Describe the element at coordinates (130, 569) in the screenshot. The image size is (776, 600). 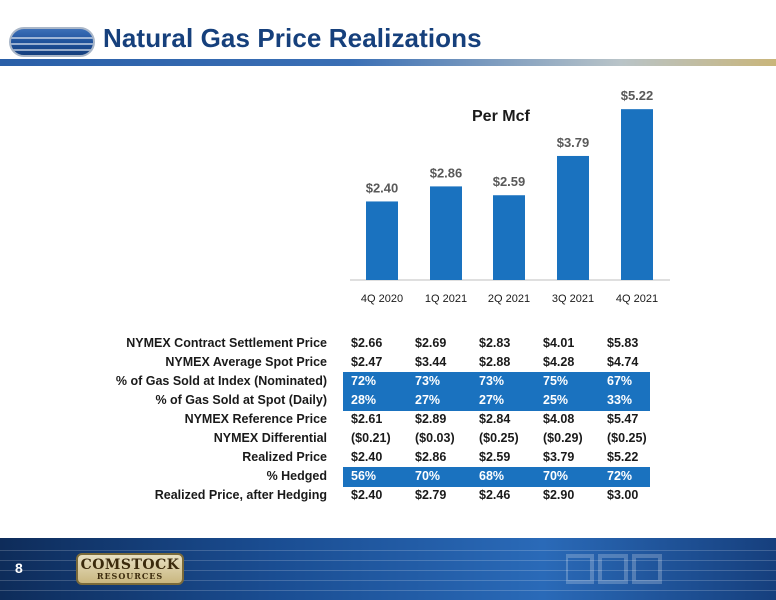
I see `comstock-resources-logo: COMSTOCK RESOURCES` at that location.